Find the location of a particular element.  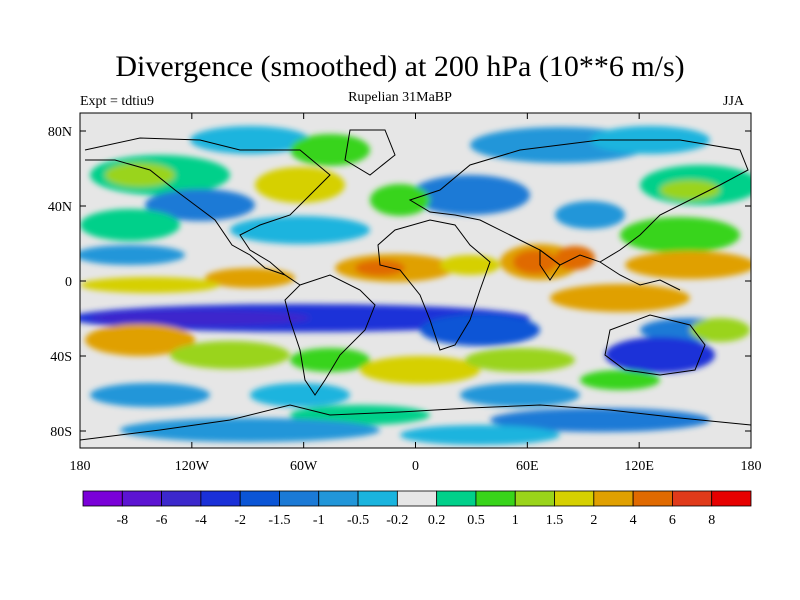

colorbar-label: 0.5 is located at coordinates (476, 520).